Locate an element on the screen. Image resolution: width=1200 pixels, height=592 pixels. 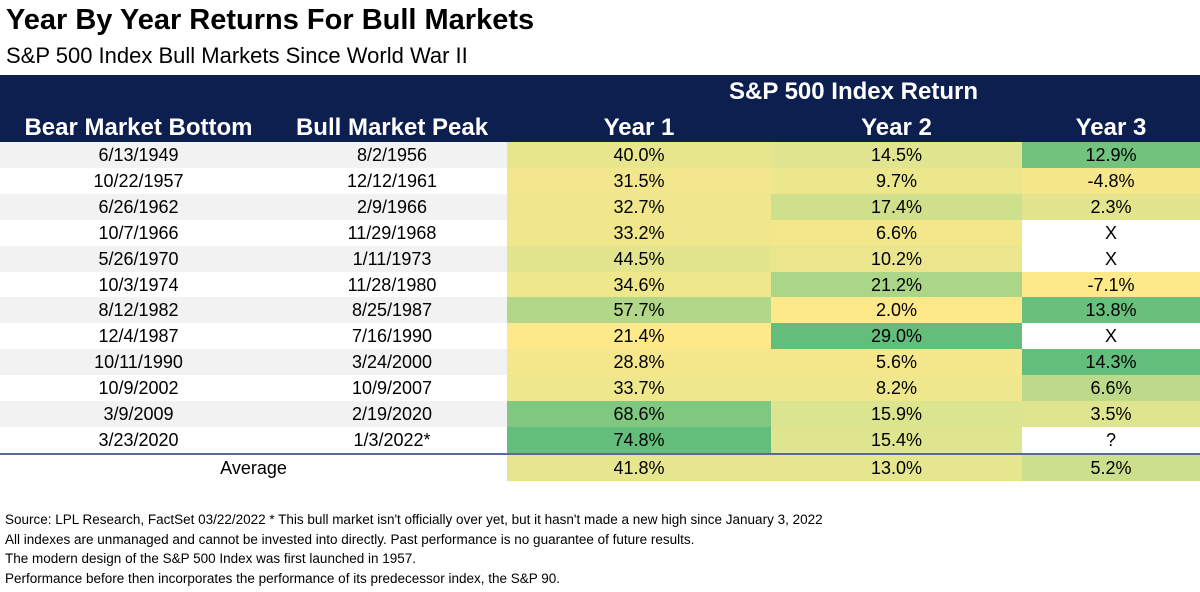
year-2-return-cell: 10.2% is located at coordinates (896, 258).